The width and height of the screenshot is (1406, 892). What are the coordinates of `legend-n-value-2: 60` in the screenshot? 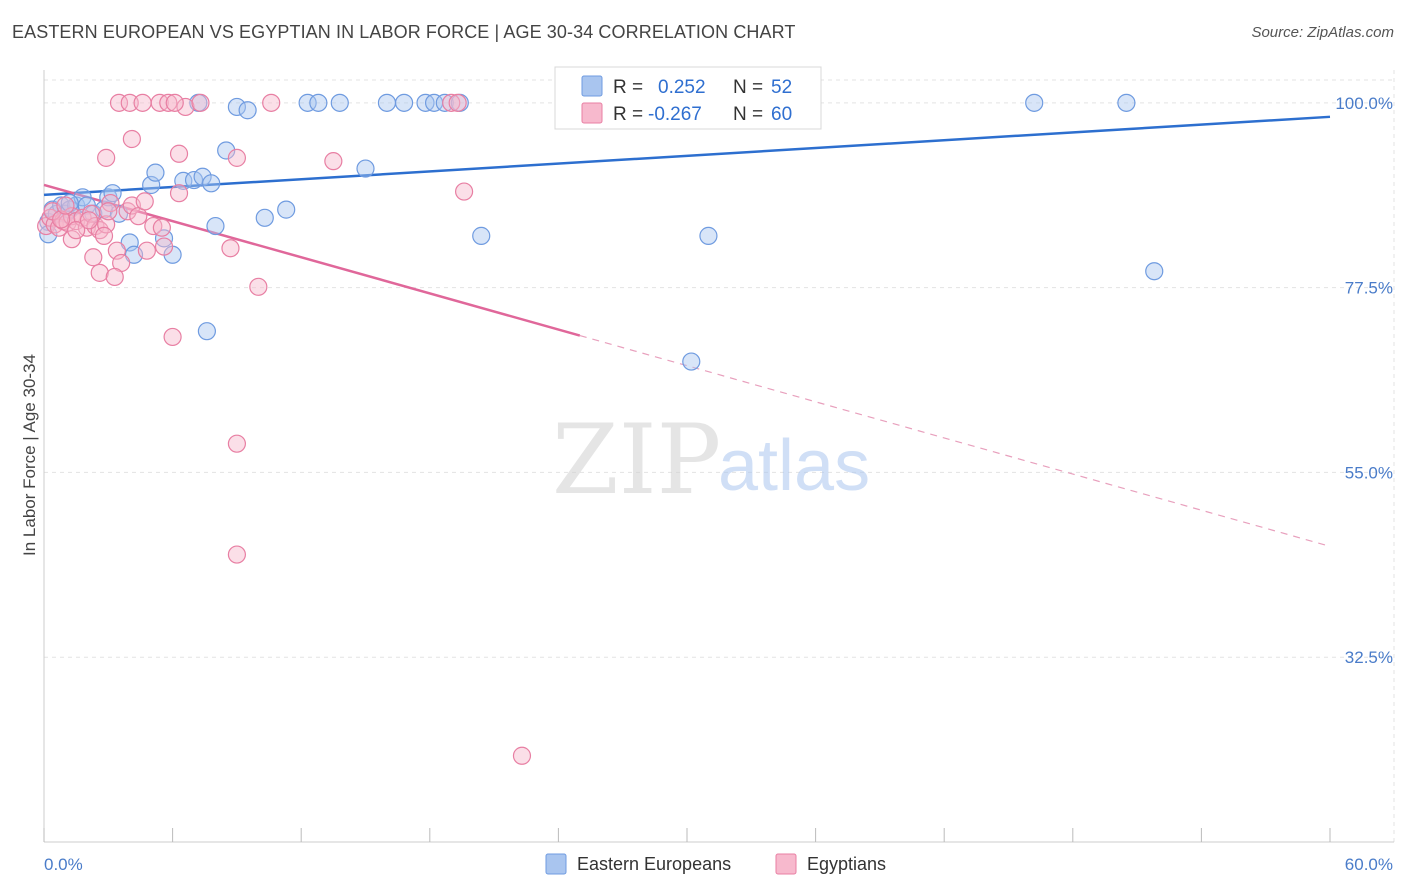 It's located at (781, 114).